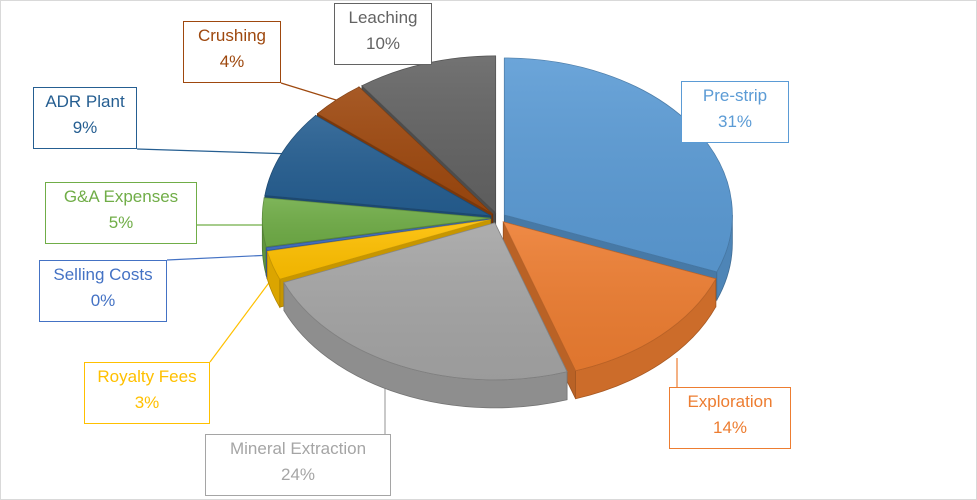  What do you see at coordinates (378, 235) in the screenshot?
I see `slice-sheen-selling-costs` at bounding box center [378, 235].